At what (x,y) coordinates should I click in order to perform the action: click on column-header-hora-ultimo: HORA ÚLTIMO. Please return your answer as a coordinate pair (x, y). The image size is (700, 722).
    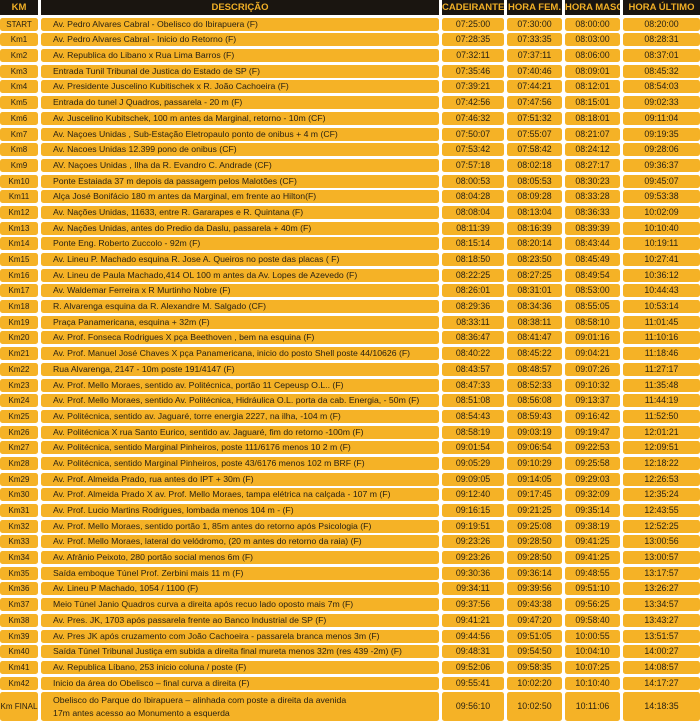
    Looking at the image, I should click on (661, 7).